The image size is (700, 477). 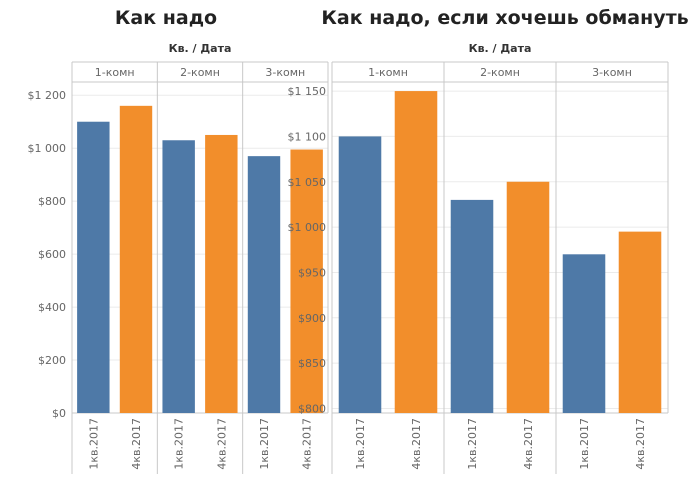 What do you see at coordinates (47, 95) in the screenshot?
I see `y-tick-label: $1 200` at bounding box center [47, 95].